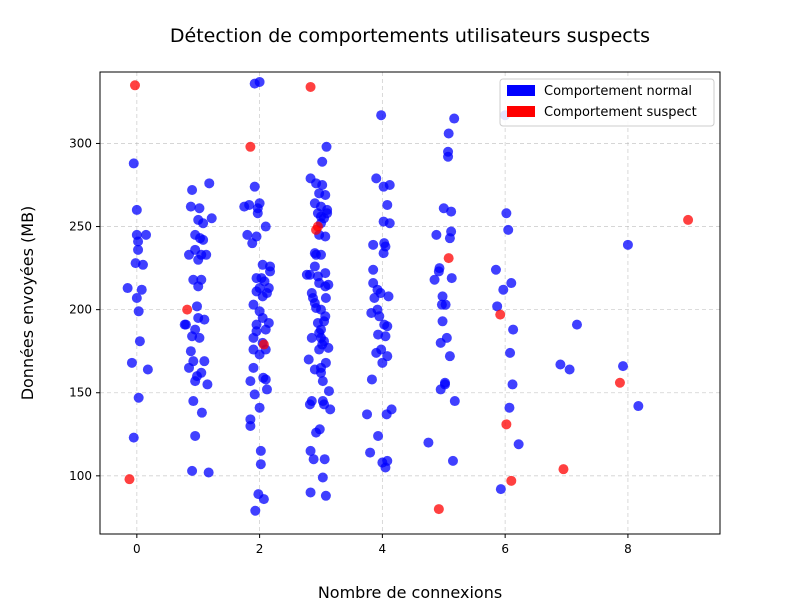 Image resolution: width=800 pixels, height=600 pixels. Describe the element at coordinates (80, 143) in the screenshot. I see `y-tick-label: 300` at that location.